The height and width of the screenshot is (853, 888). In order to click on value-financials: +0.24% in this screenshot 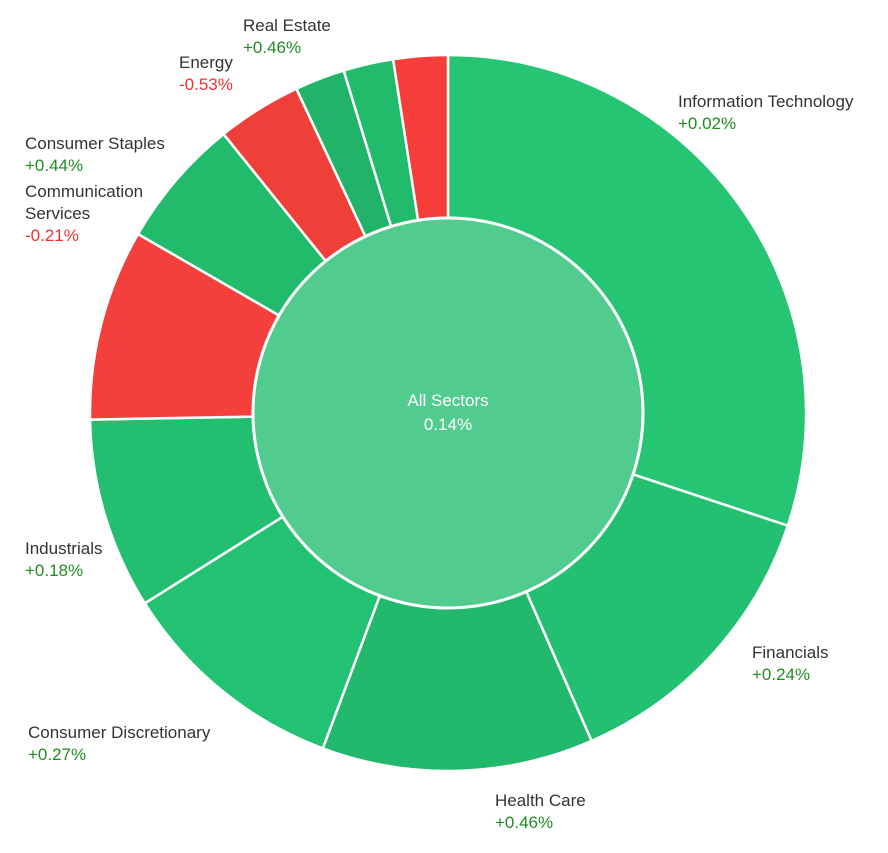, I will do `click(781, 674)`.